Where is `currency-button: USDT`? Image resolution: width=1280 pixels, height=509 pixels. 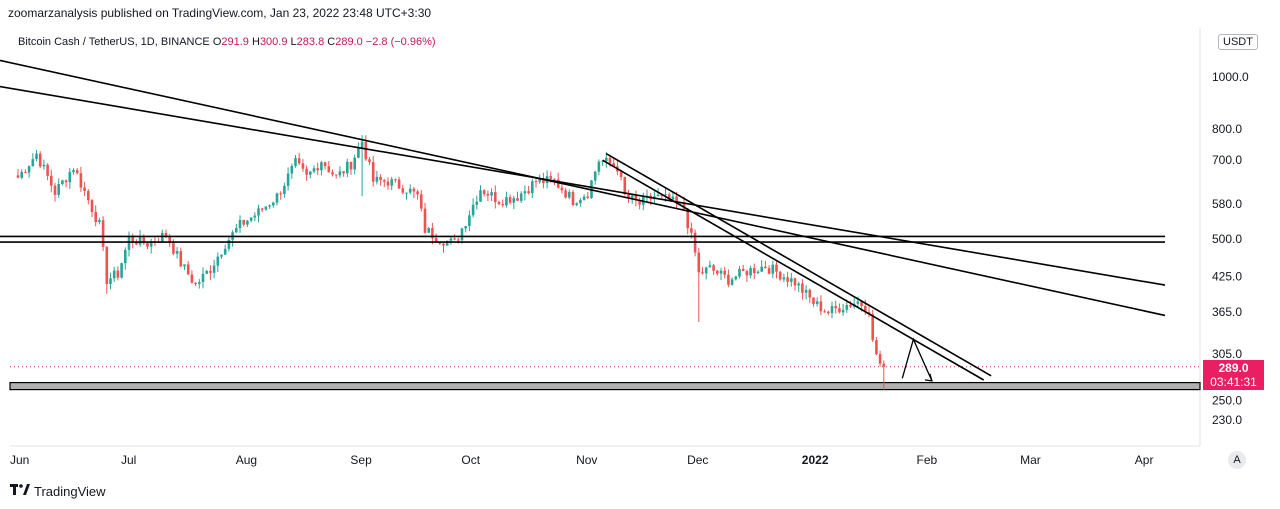
currency-button: USDT is located at coordinates (1238, 42).